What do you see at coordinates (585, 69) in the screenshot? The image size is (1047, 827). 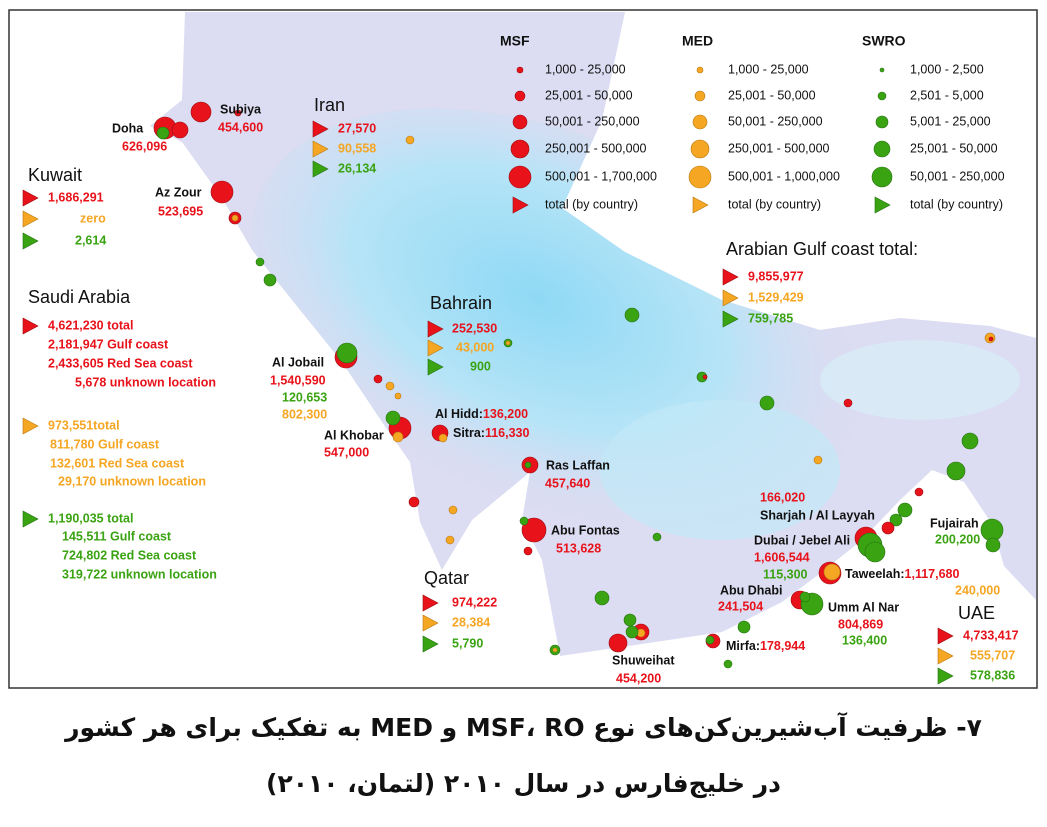 I see `legend-label: 1,000 - 25,000` at bounding box center [585, 69].